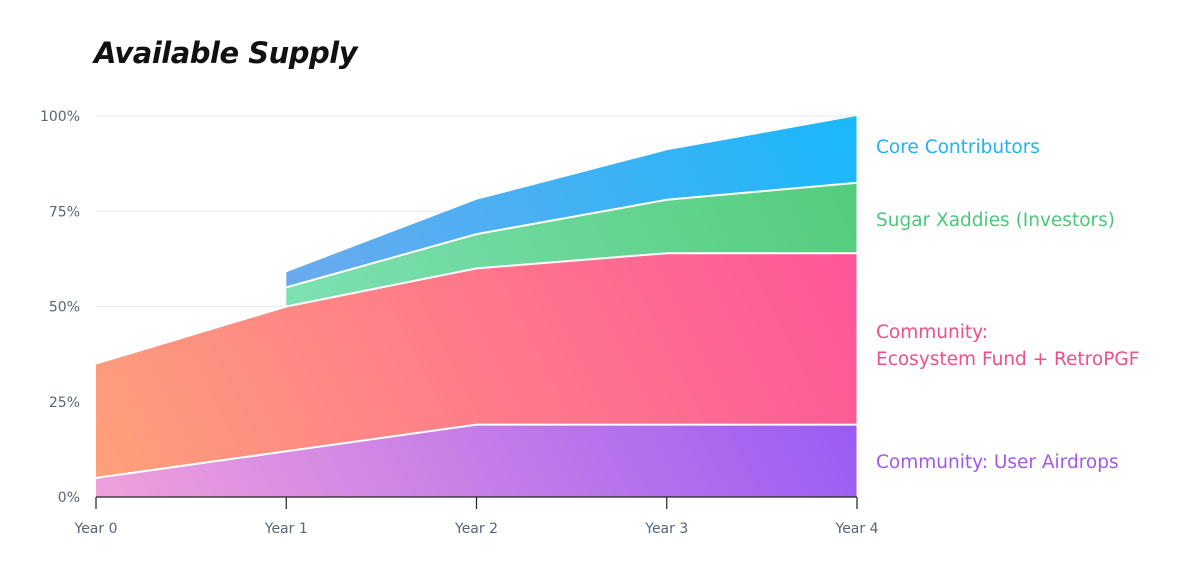  Describe the element at coordinates (64, 308) in the screenshot. I see `y-tick-label: 50%` at that location.